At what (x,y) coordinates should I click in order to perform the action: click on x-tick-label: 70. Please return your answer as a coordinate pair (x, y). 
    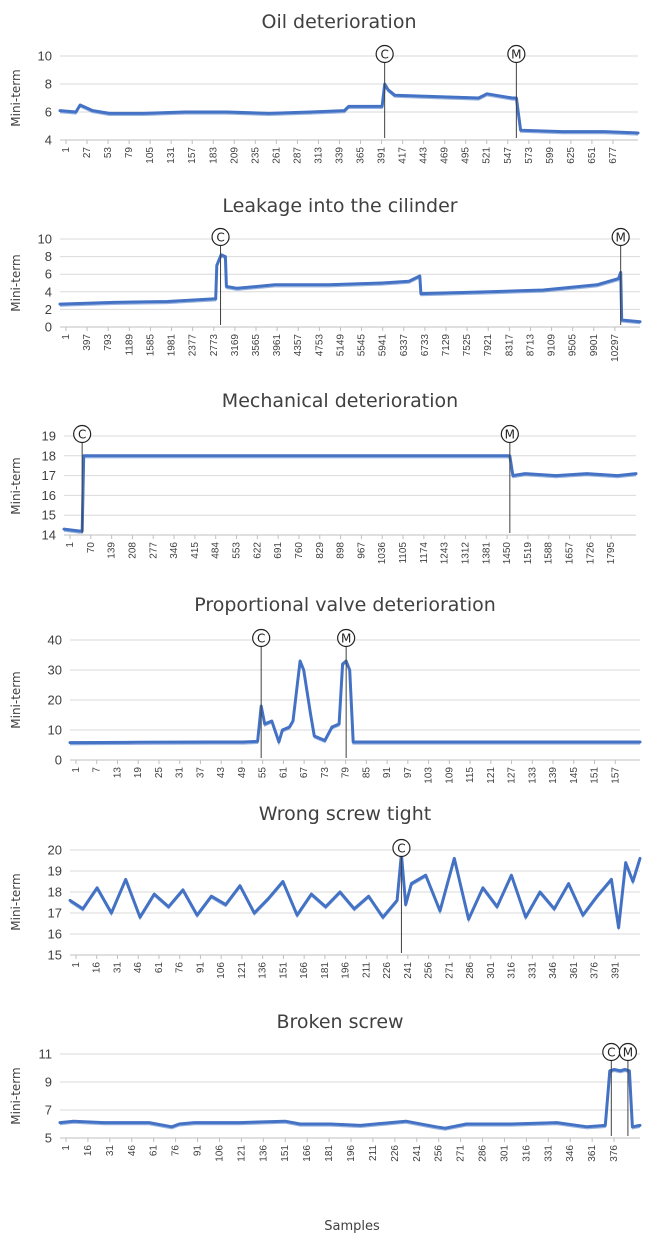
    Looking at the image, I should click on (91, 548).